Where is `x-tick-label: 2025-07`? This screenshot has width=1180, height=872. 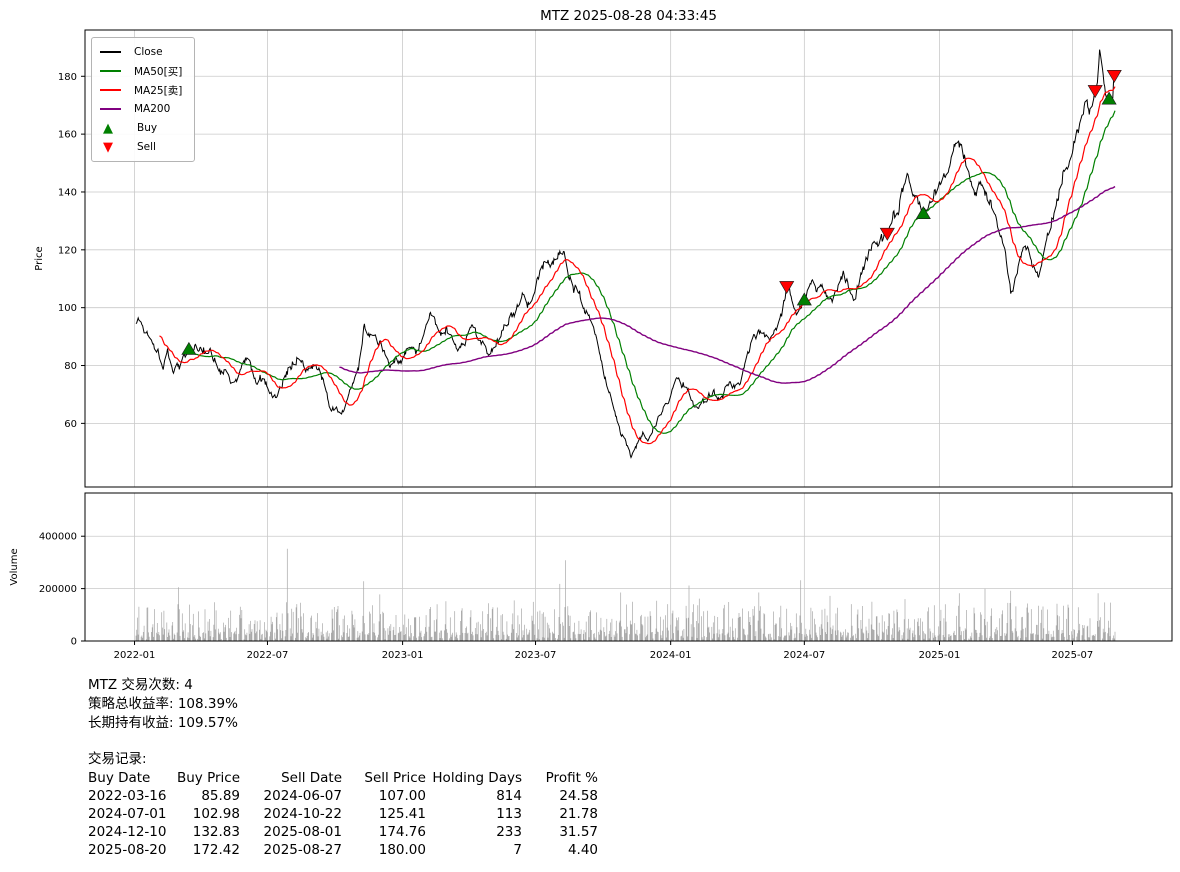
x-tick-label: 2025-07 is located at coordinates (1073, 655).